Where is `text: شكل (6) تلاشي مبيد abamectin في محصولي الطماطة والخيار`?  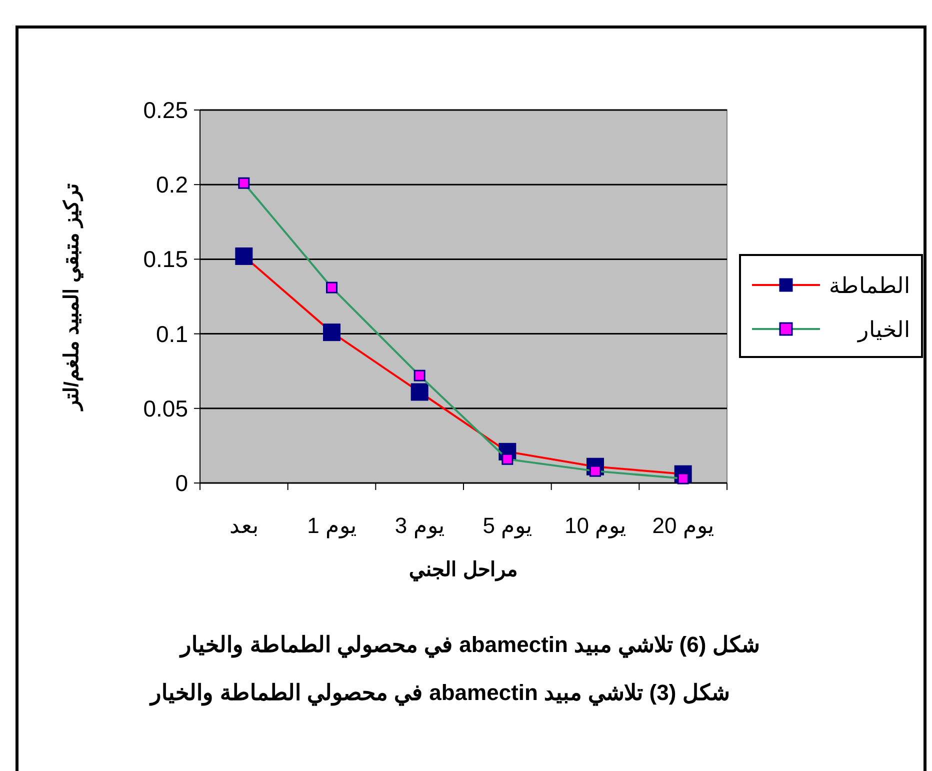
text: شكل (6) تلاشي مبيد abamectin في محصولي الطماطة والخيار is located at coordinates (469, 645).